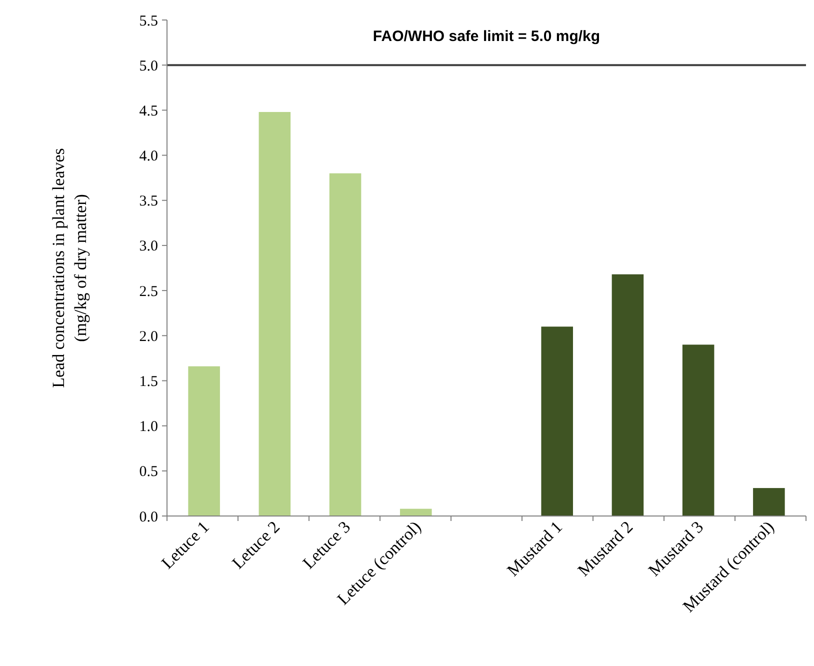 This screenshot has height=666, width=814. Describe the element at coordinates (148, 66) in the screenshot. I see `y-tick-label: 5.0` at that location.